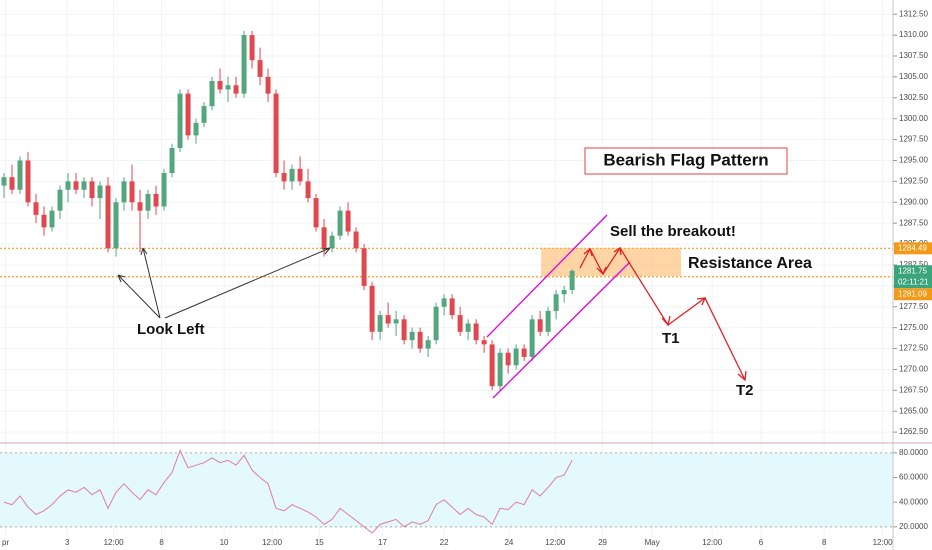 Image resolution: width=932 pixels, height=550 pixels. I want to click on y-tick-label: 1312.50, so click(913, 13).